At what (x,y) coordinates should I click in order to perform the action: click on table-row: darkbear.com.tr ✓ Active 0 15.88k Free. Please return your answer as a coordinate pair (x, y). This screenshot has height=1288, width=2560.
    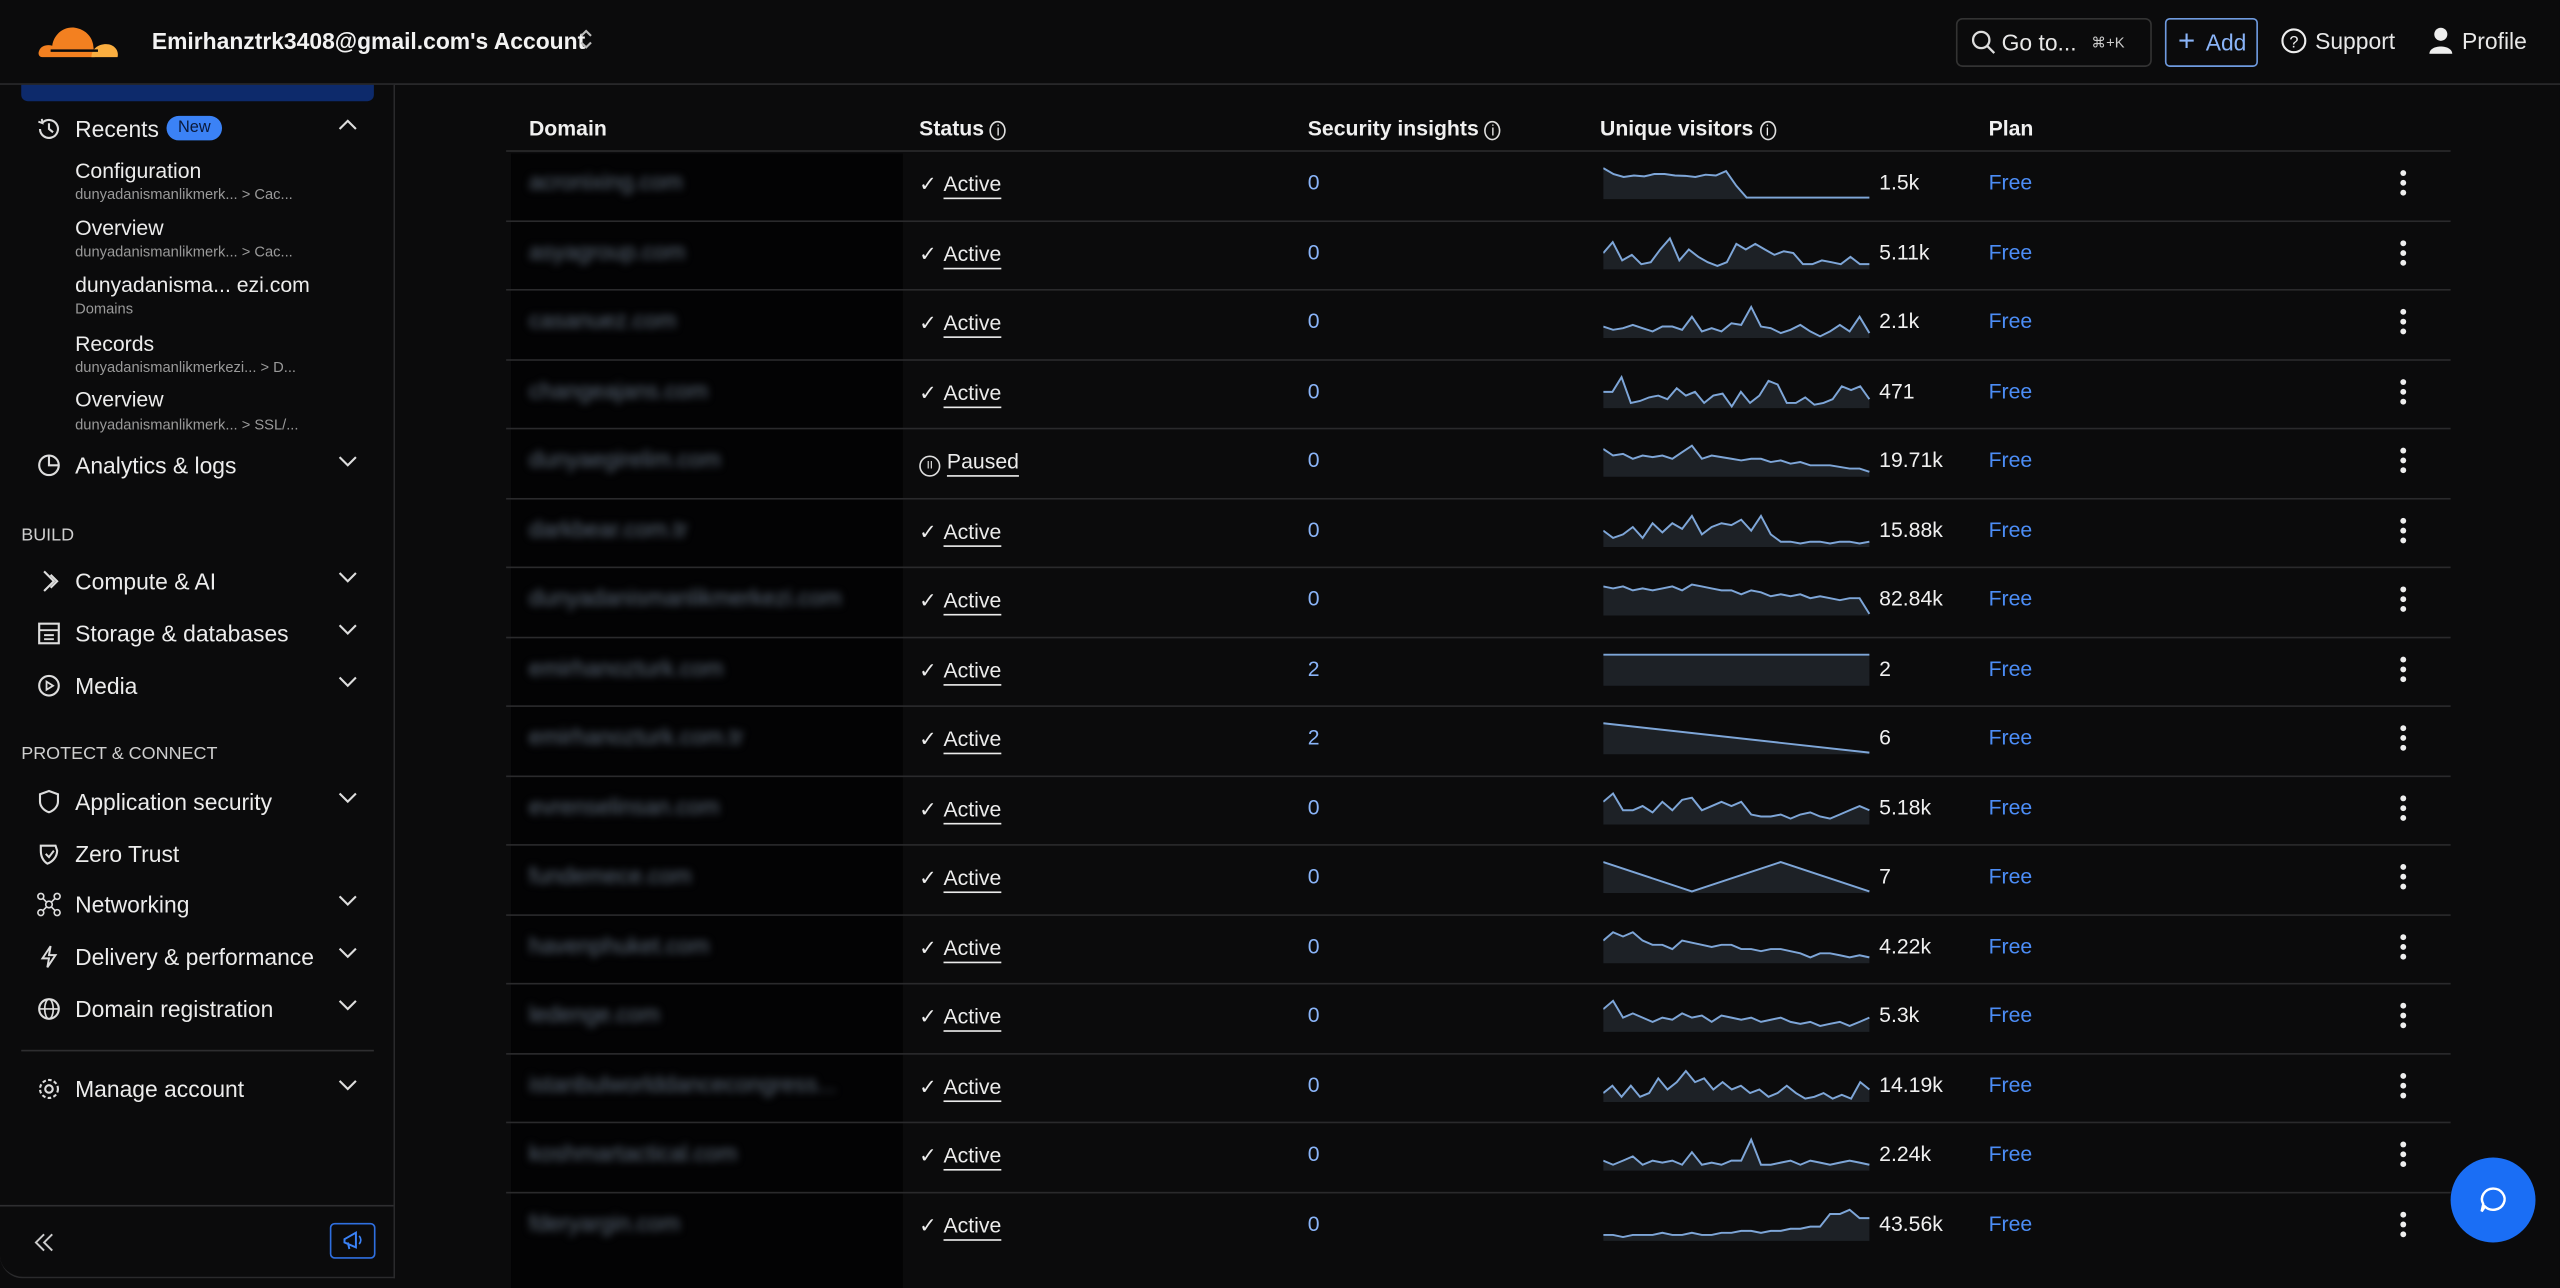
    Looking at the image, I should click on (1478, 532).